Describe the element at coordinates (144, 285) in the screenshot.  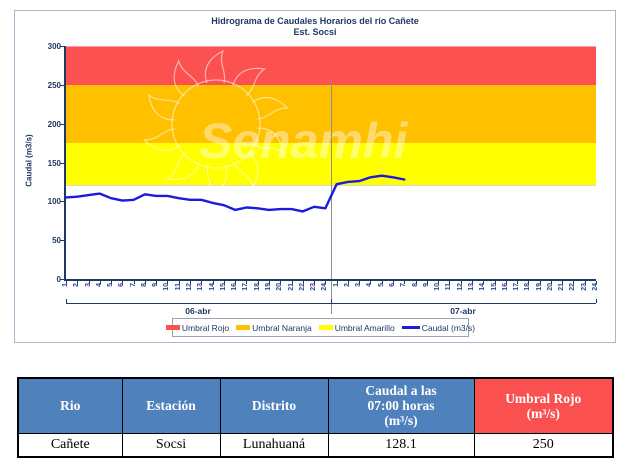
I see `x-tick-label: 8` at that location.